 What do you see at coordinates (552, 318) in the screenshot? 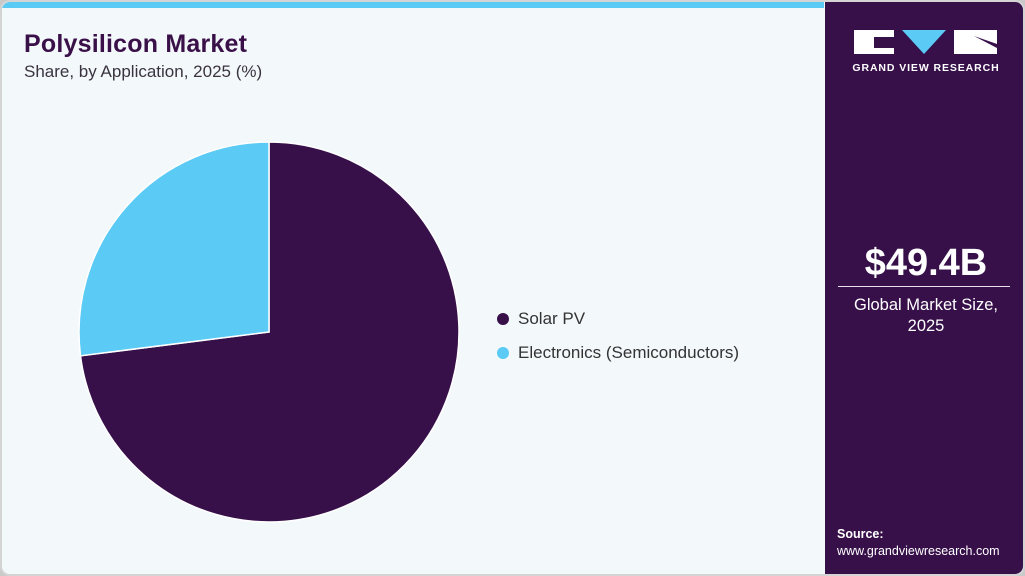
I see `legend-label: Solar PV` at bounding box center [552, 318].